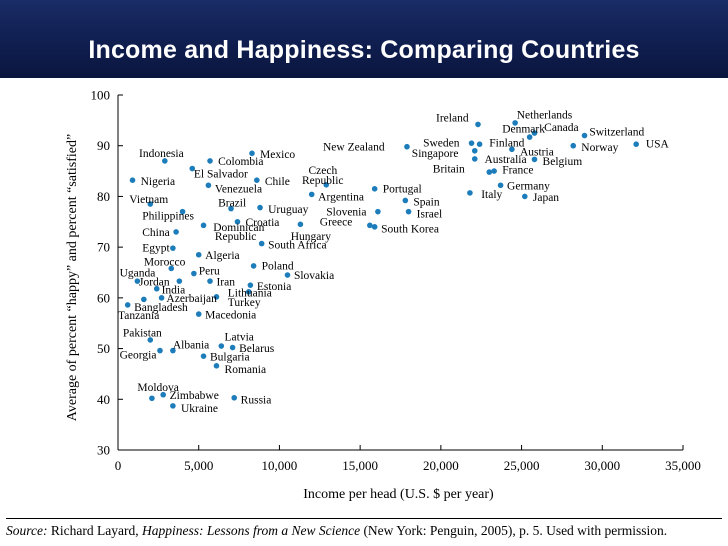 The image size is (728, 546). What do you see at coordinates (528, 186) in the screenshot?
I see `country-label: Germany` at bounding box center [528, 186].